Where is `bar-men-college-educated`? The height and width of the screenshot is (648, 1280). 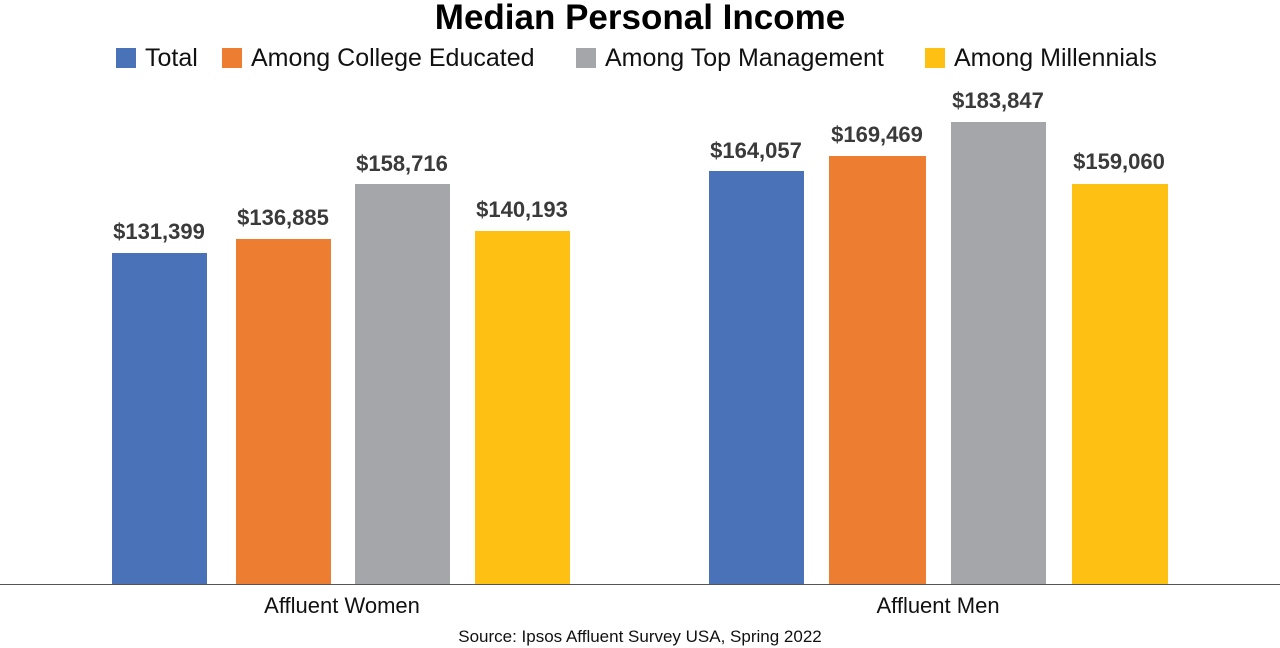
bar-men-college-educated is located at coordinates (877, 370).